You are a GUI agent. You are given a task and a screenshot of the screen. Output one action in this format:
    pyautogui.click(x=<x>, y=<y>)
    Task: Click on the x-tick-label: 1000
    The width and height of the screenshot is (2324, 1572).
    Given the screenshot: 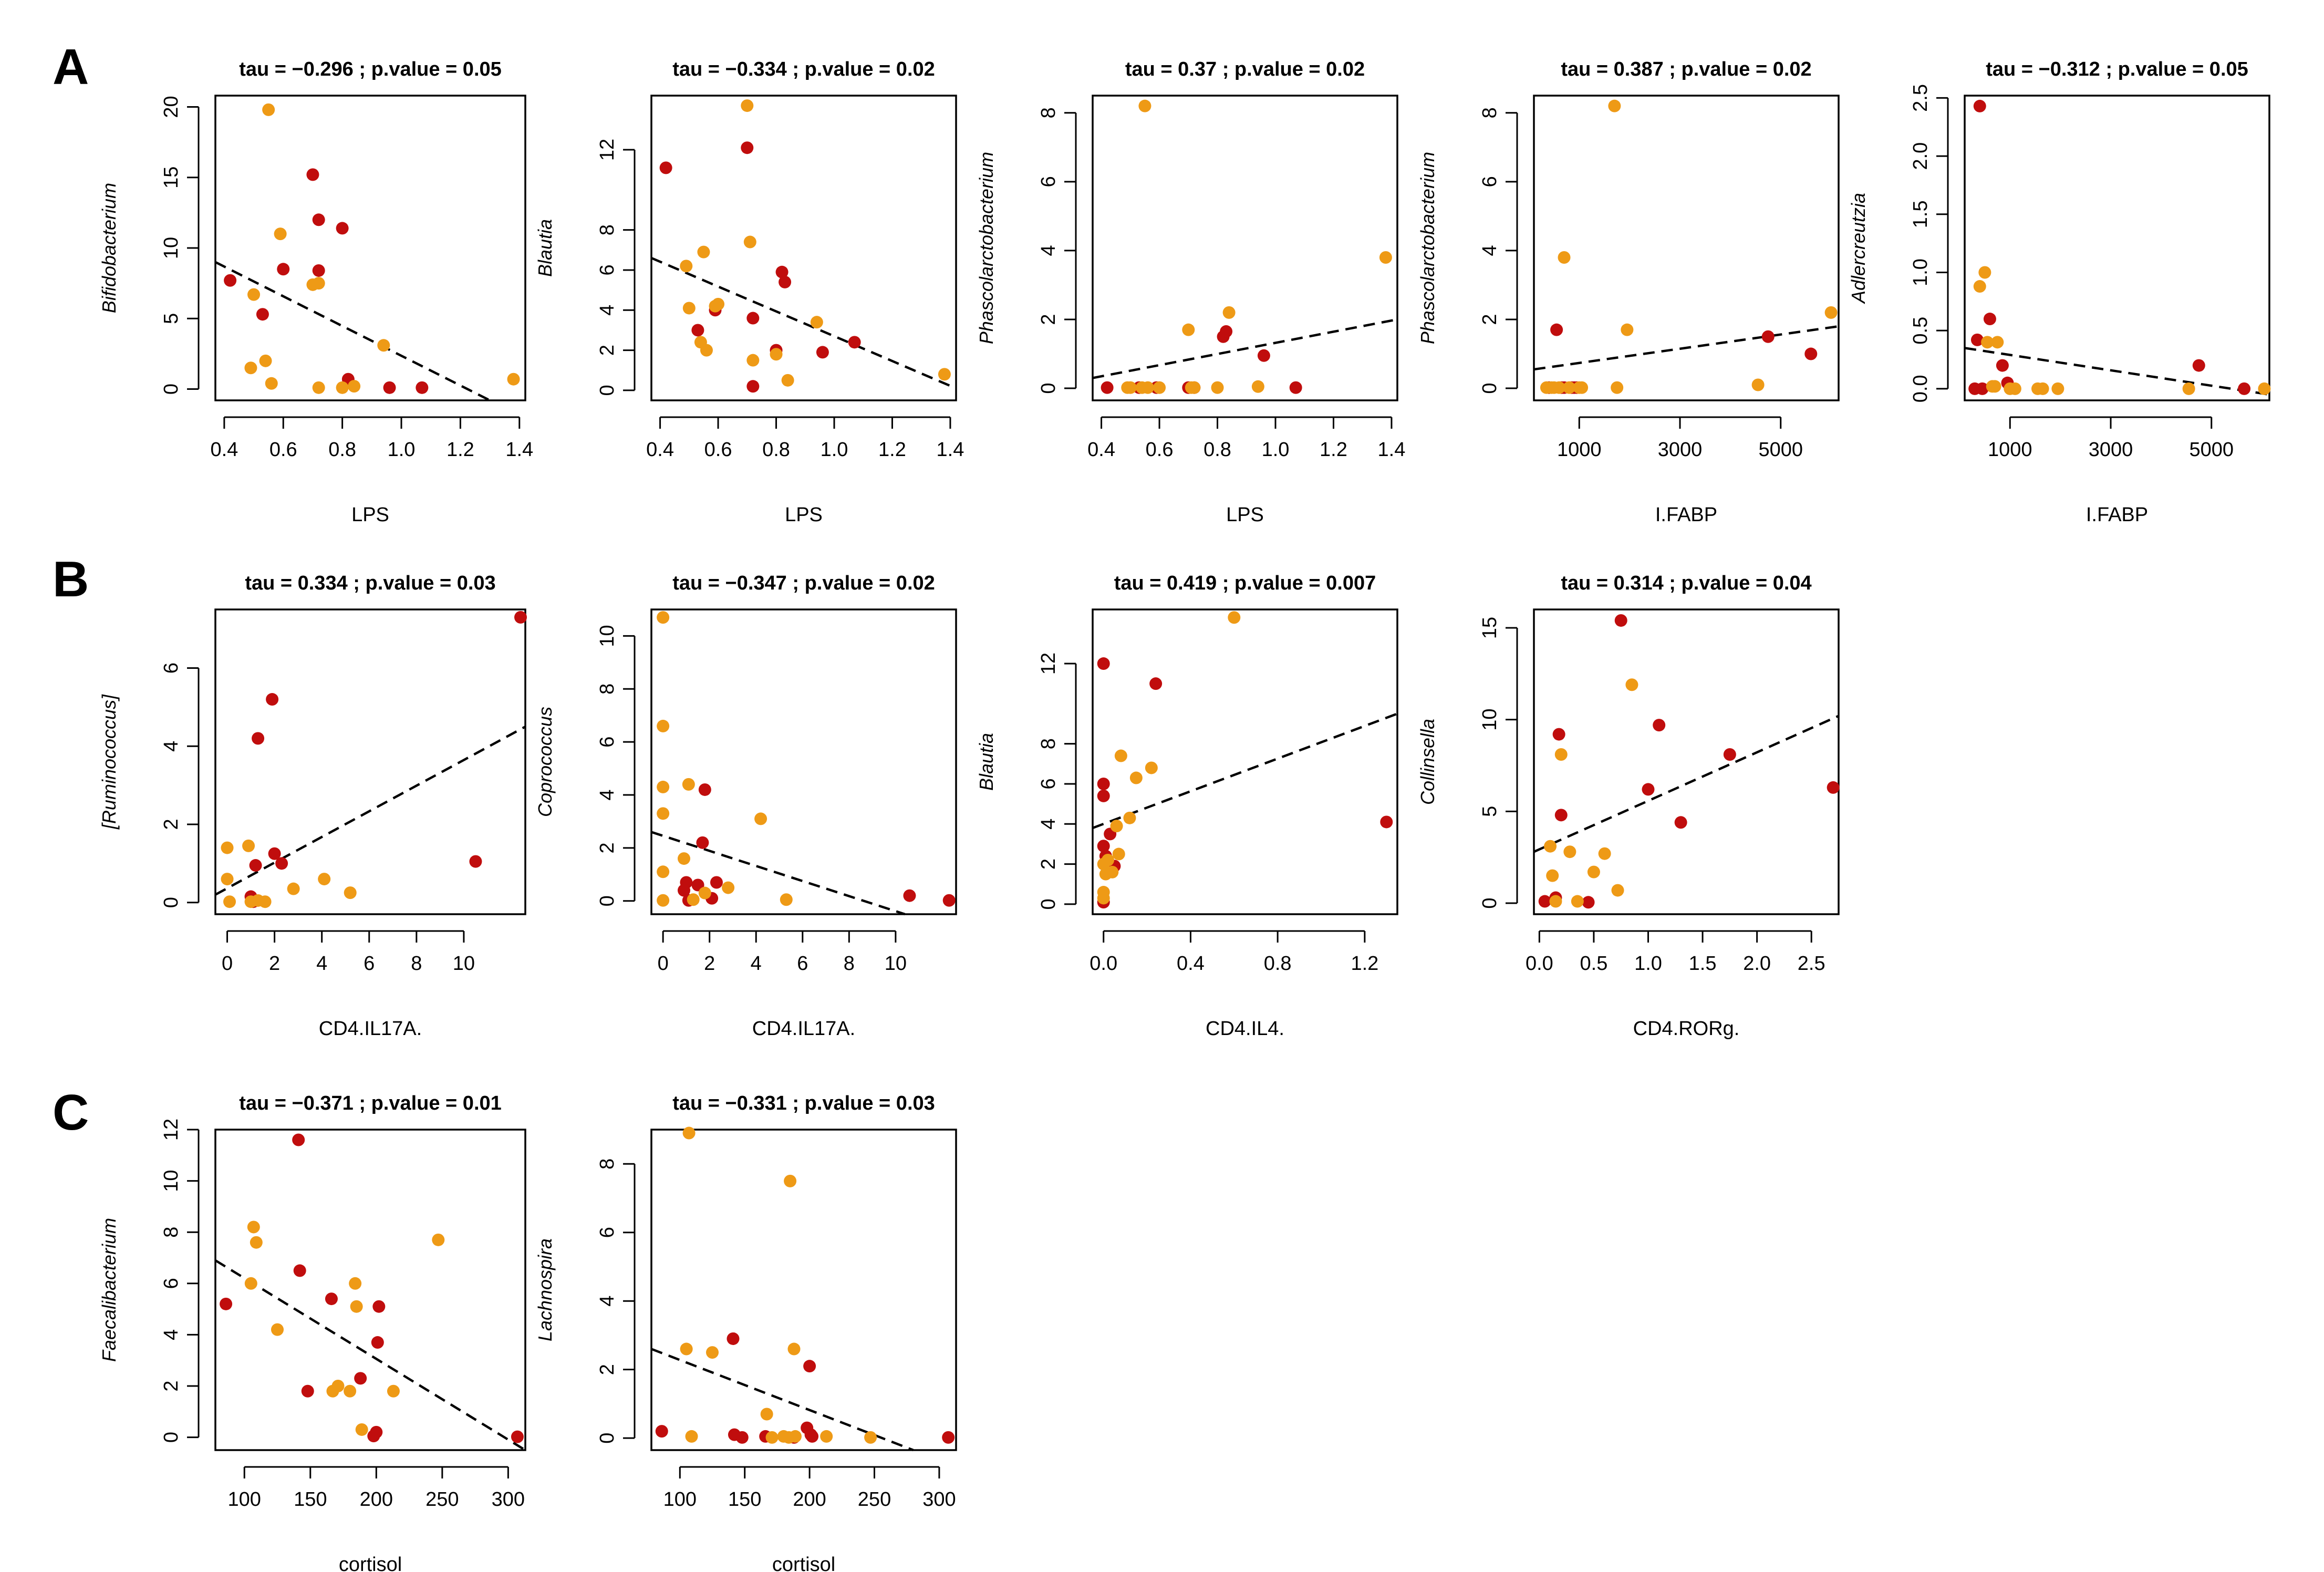 What is the action you would take?
    pyautogui.click(x=2010, y=450)
    